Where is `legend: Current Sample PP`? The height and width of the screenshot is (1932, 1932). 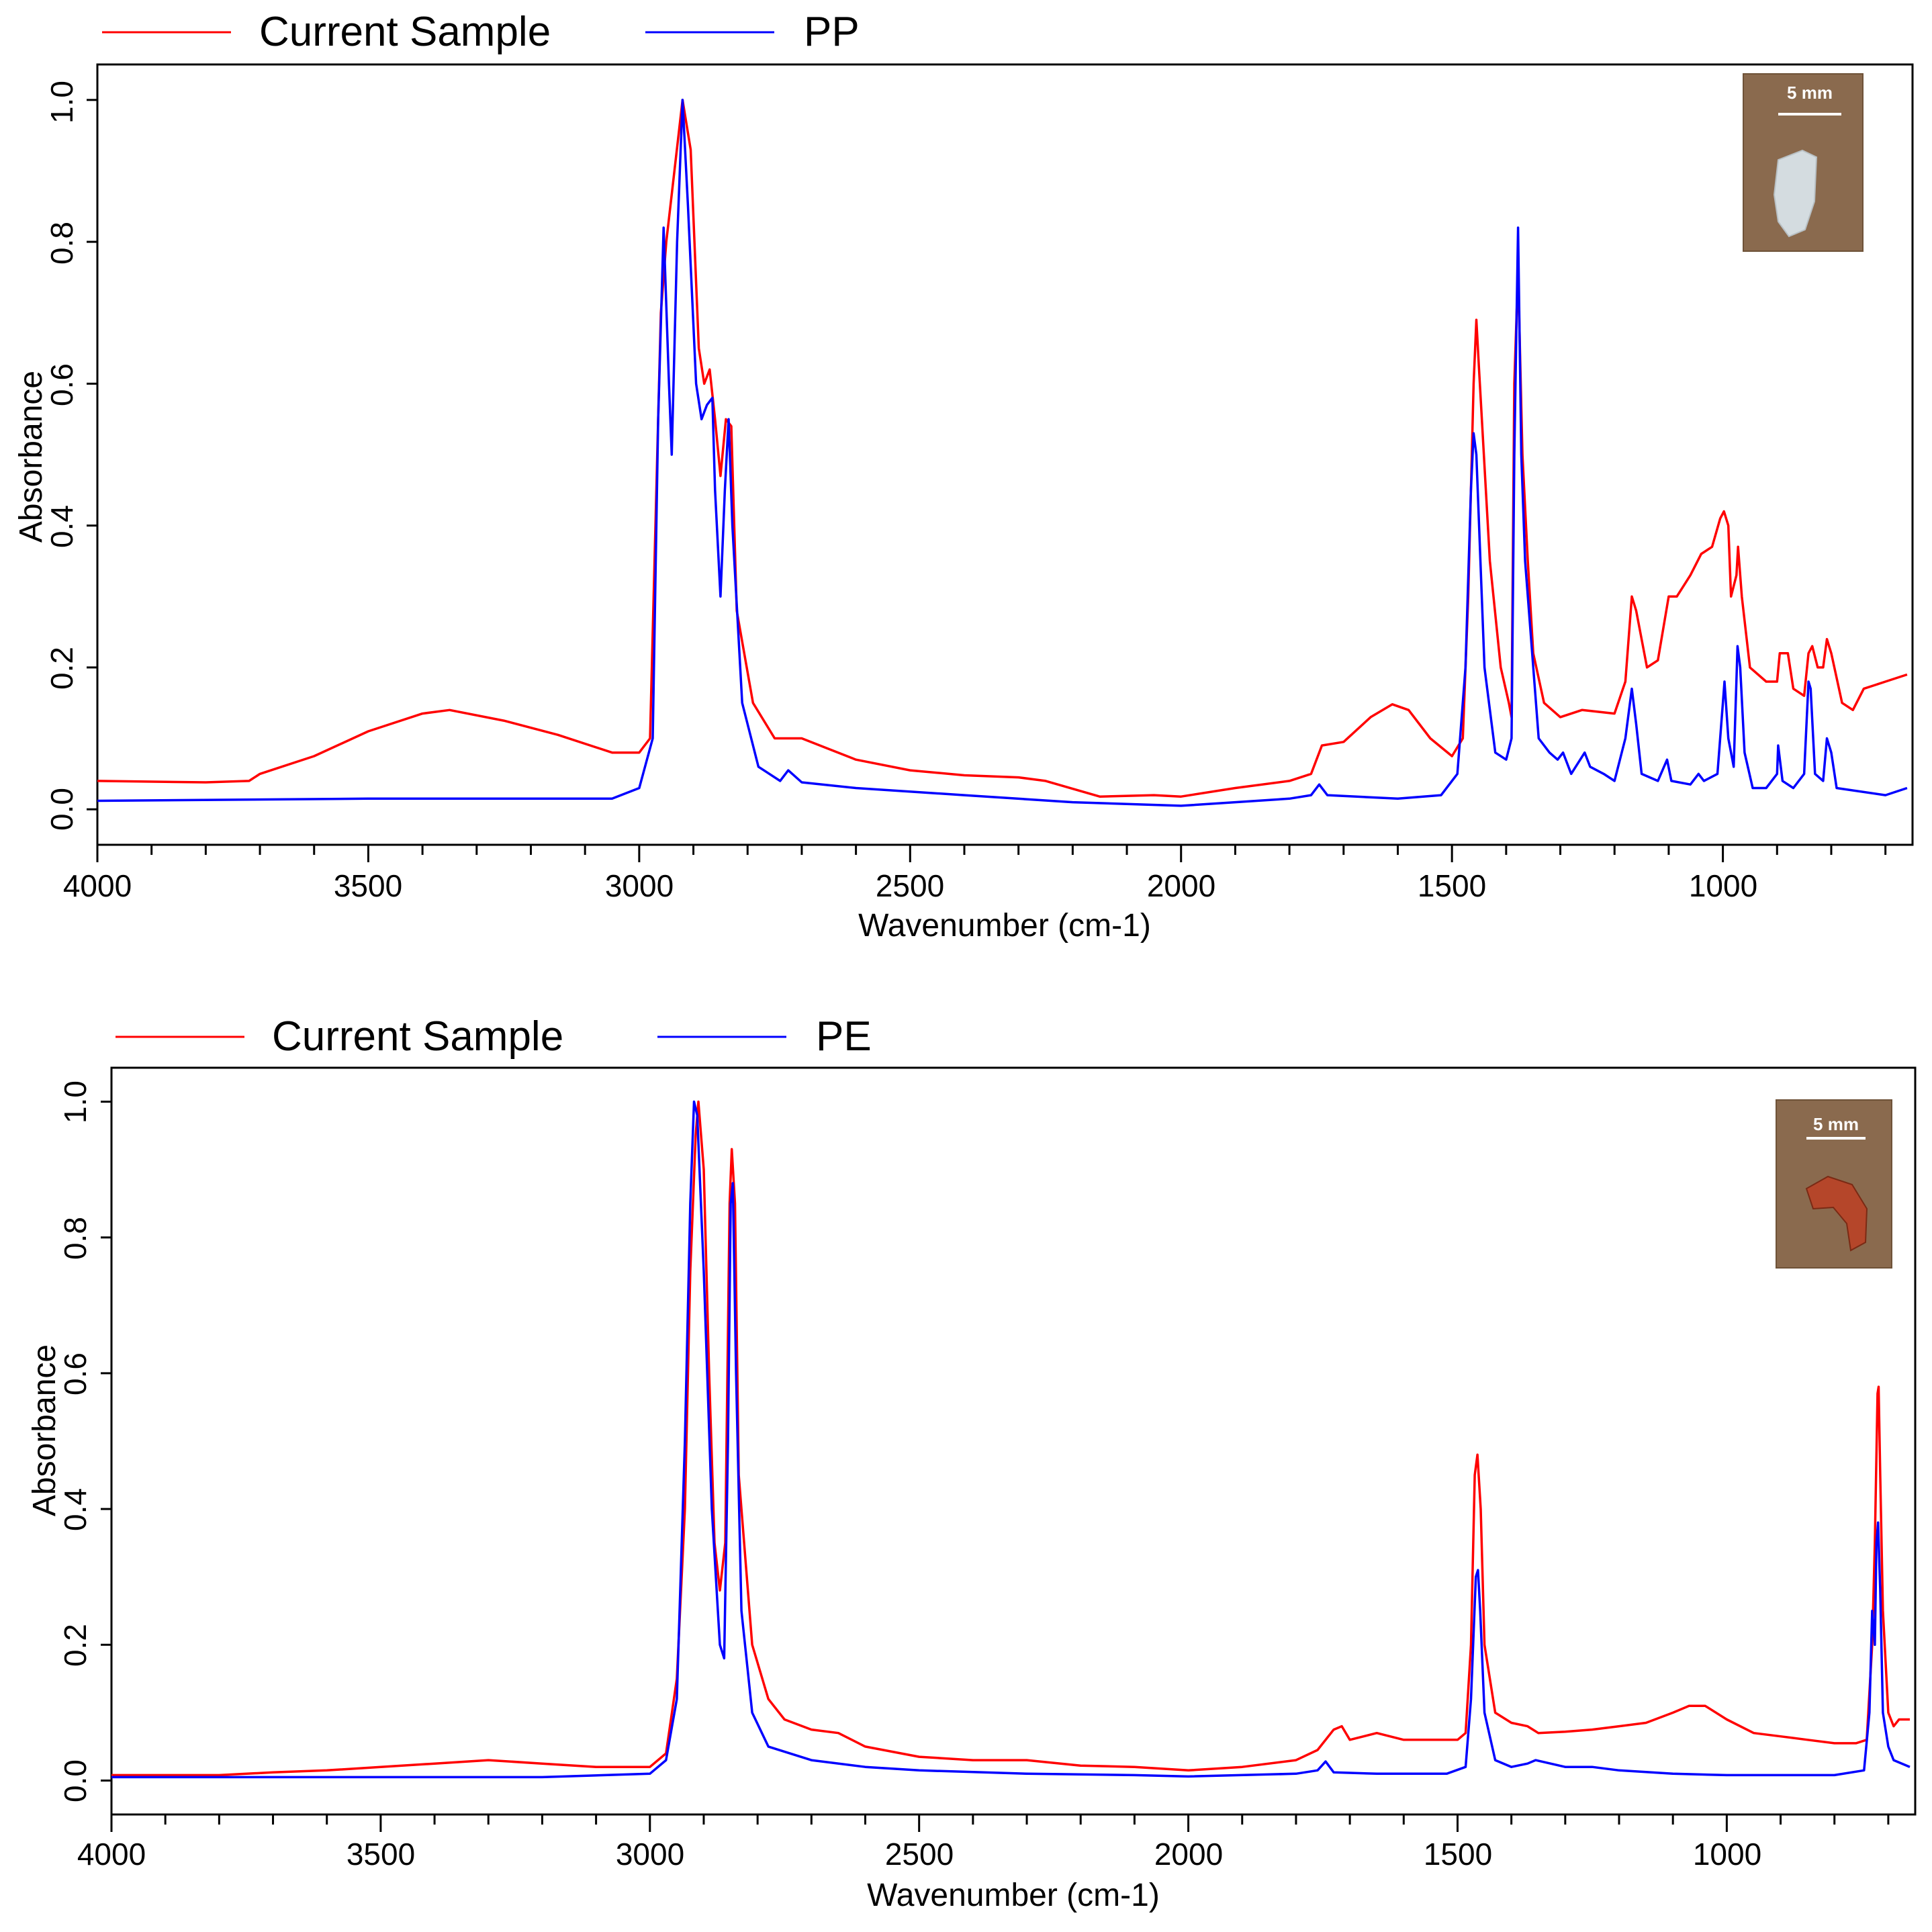
legend: Current Sample PP is located at coordinates (481, 32).